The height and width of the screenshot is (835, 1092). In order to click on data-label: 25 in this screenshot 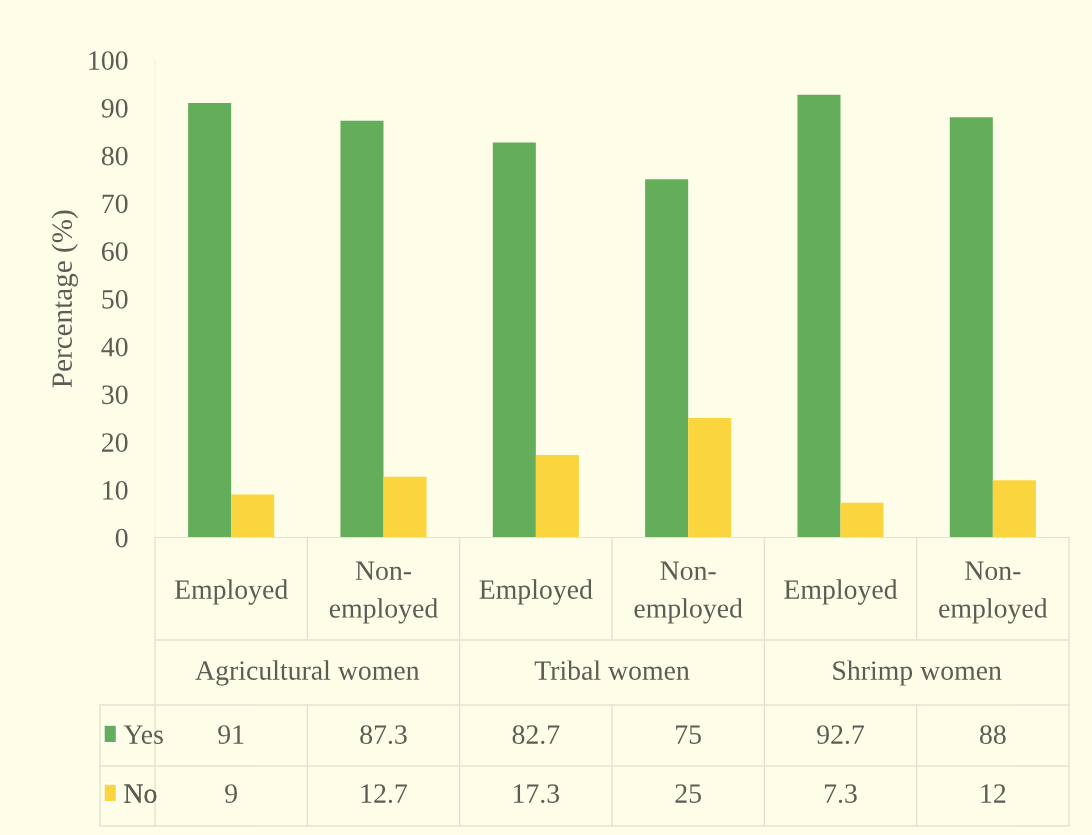, I will do `click(688, 793)`.